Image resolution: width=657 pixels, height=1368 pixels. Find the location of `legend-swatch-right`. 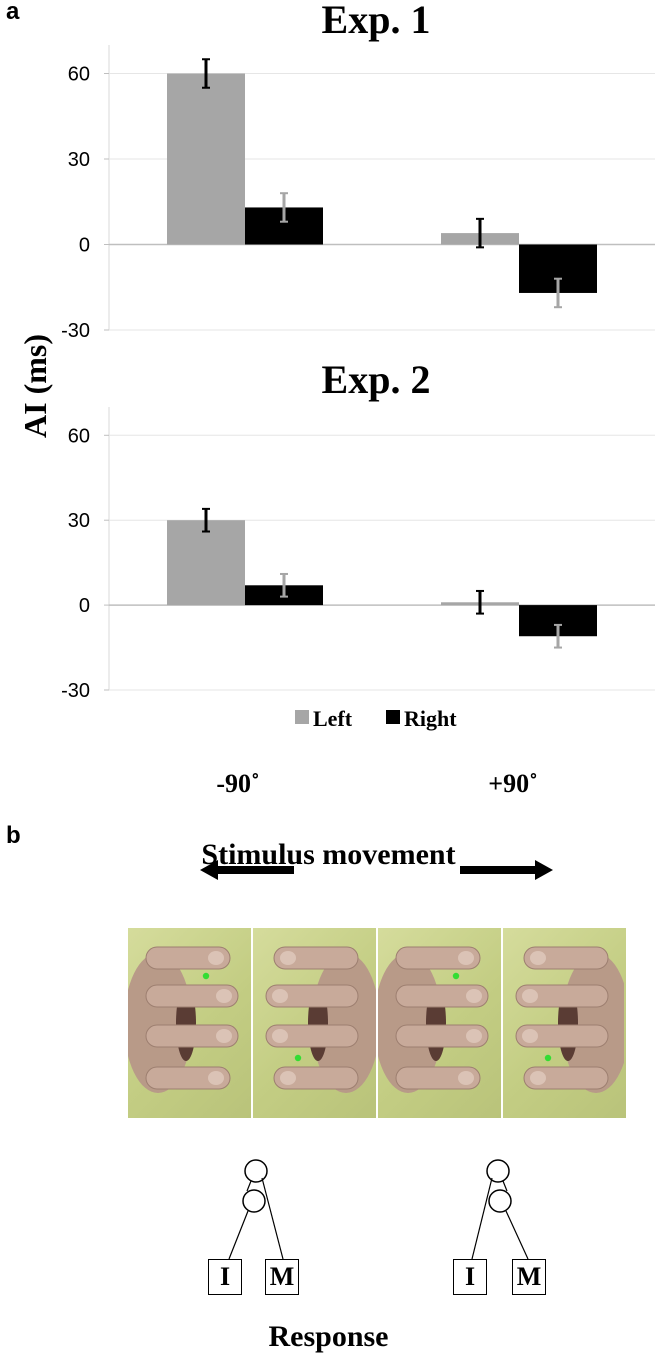

legend-swatch-right is located at coordinates (393, 717).